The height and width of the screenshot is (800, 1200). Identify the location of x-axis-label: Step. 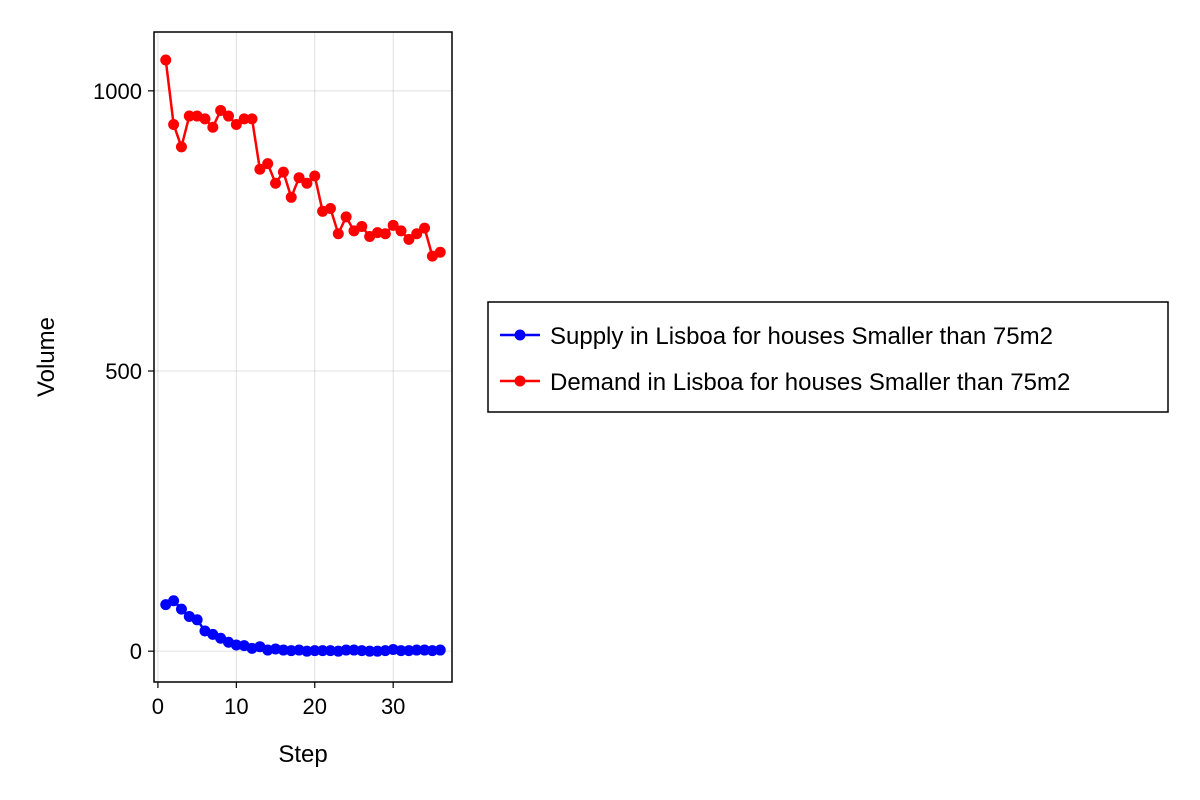
(302, 754).